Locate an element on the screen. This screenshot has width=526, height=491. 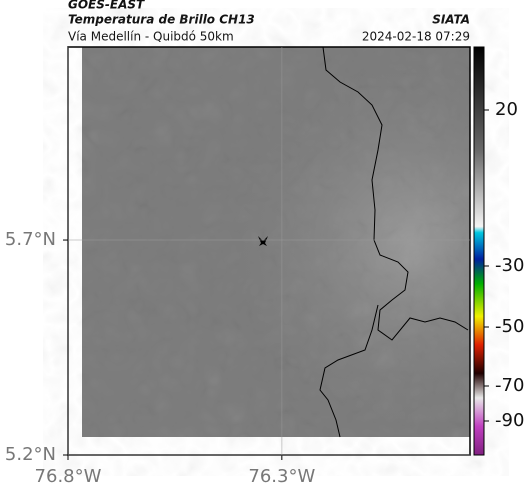
source: GOES-EAST is located at coordinates (106, 6).